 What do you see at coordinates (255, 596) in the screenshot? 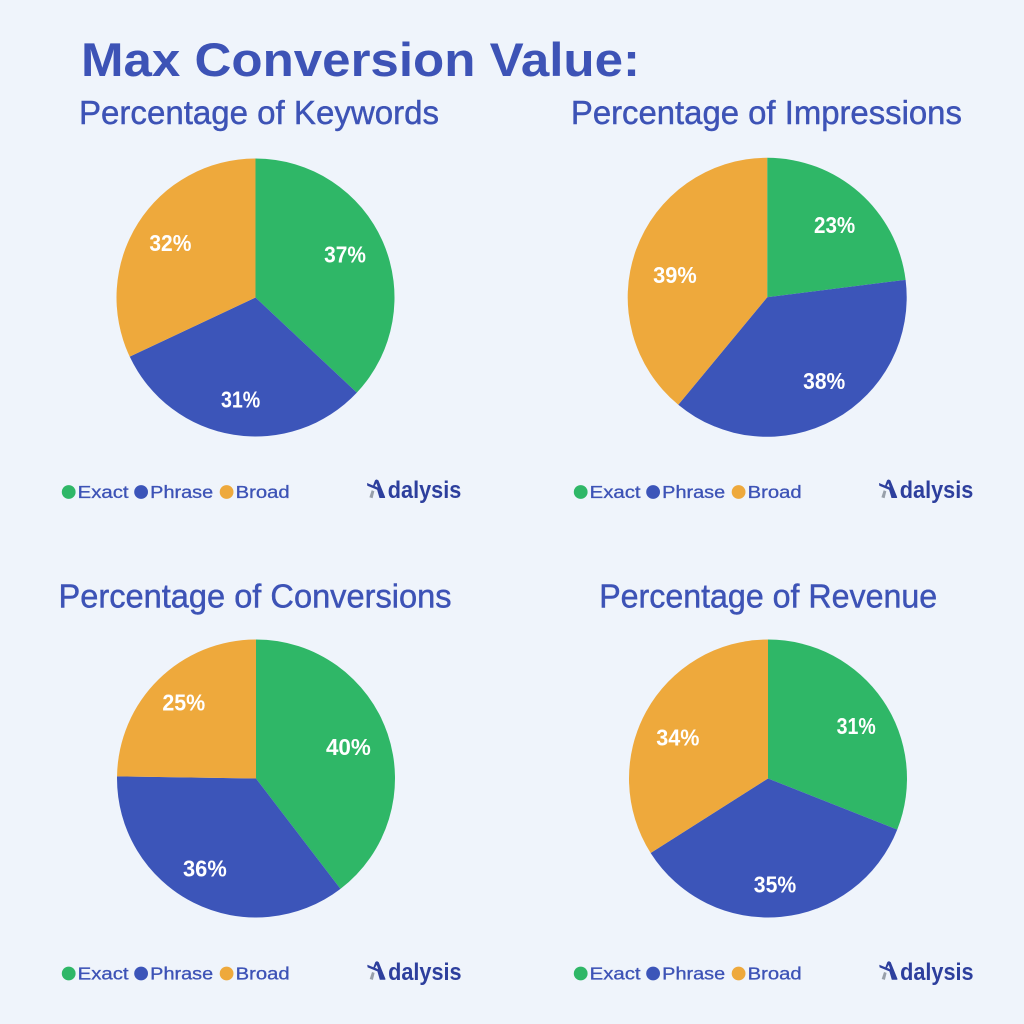
I see `svg-text: Percentage of Conversions` at bounding box center [255, 596].